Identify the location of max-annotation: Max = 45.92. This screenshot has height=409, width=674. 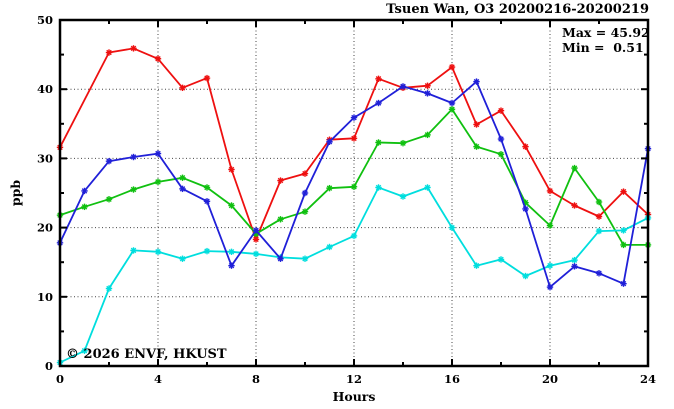
(606, 32).